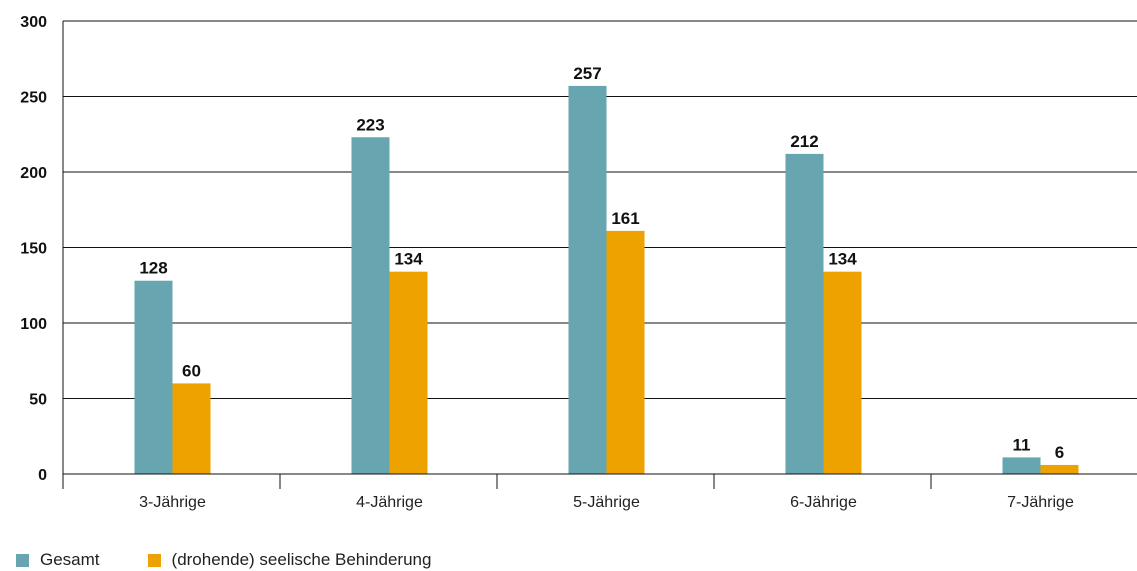 The image size is (1137, 571). I want to click on y-tick-label: 200, so click(33, 173).